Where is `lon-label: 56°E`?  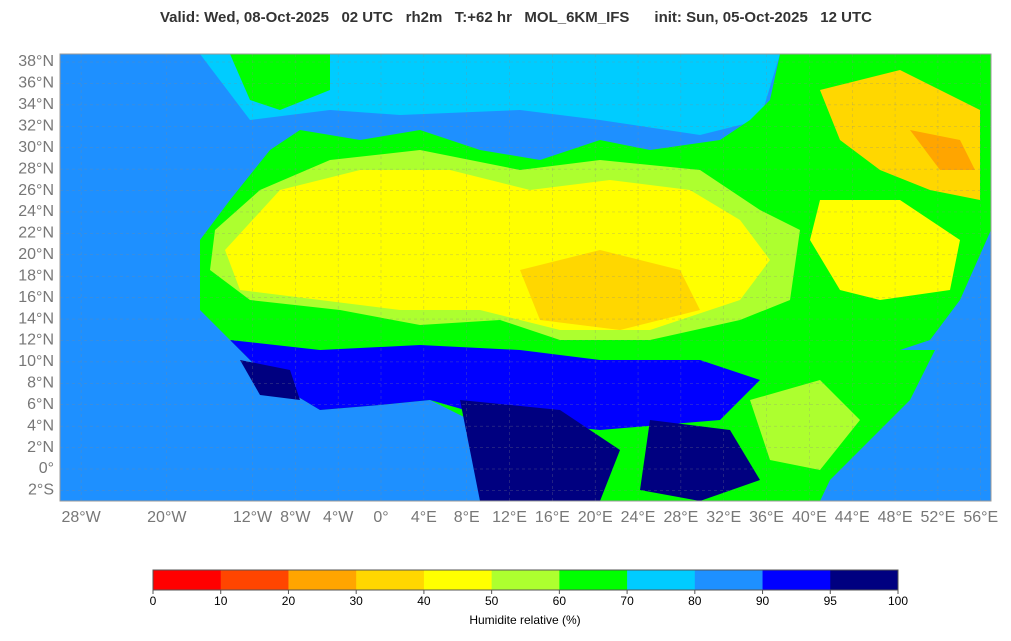 lon-label: 56°E is located at coordinates (980, 517).